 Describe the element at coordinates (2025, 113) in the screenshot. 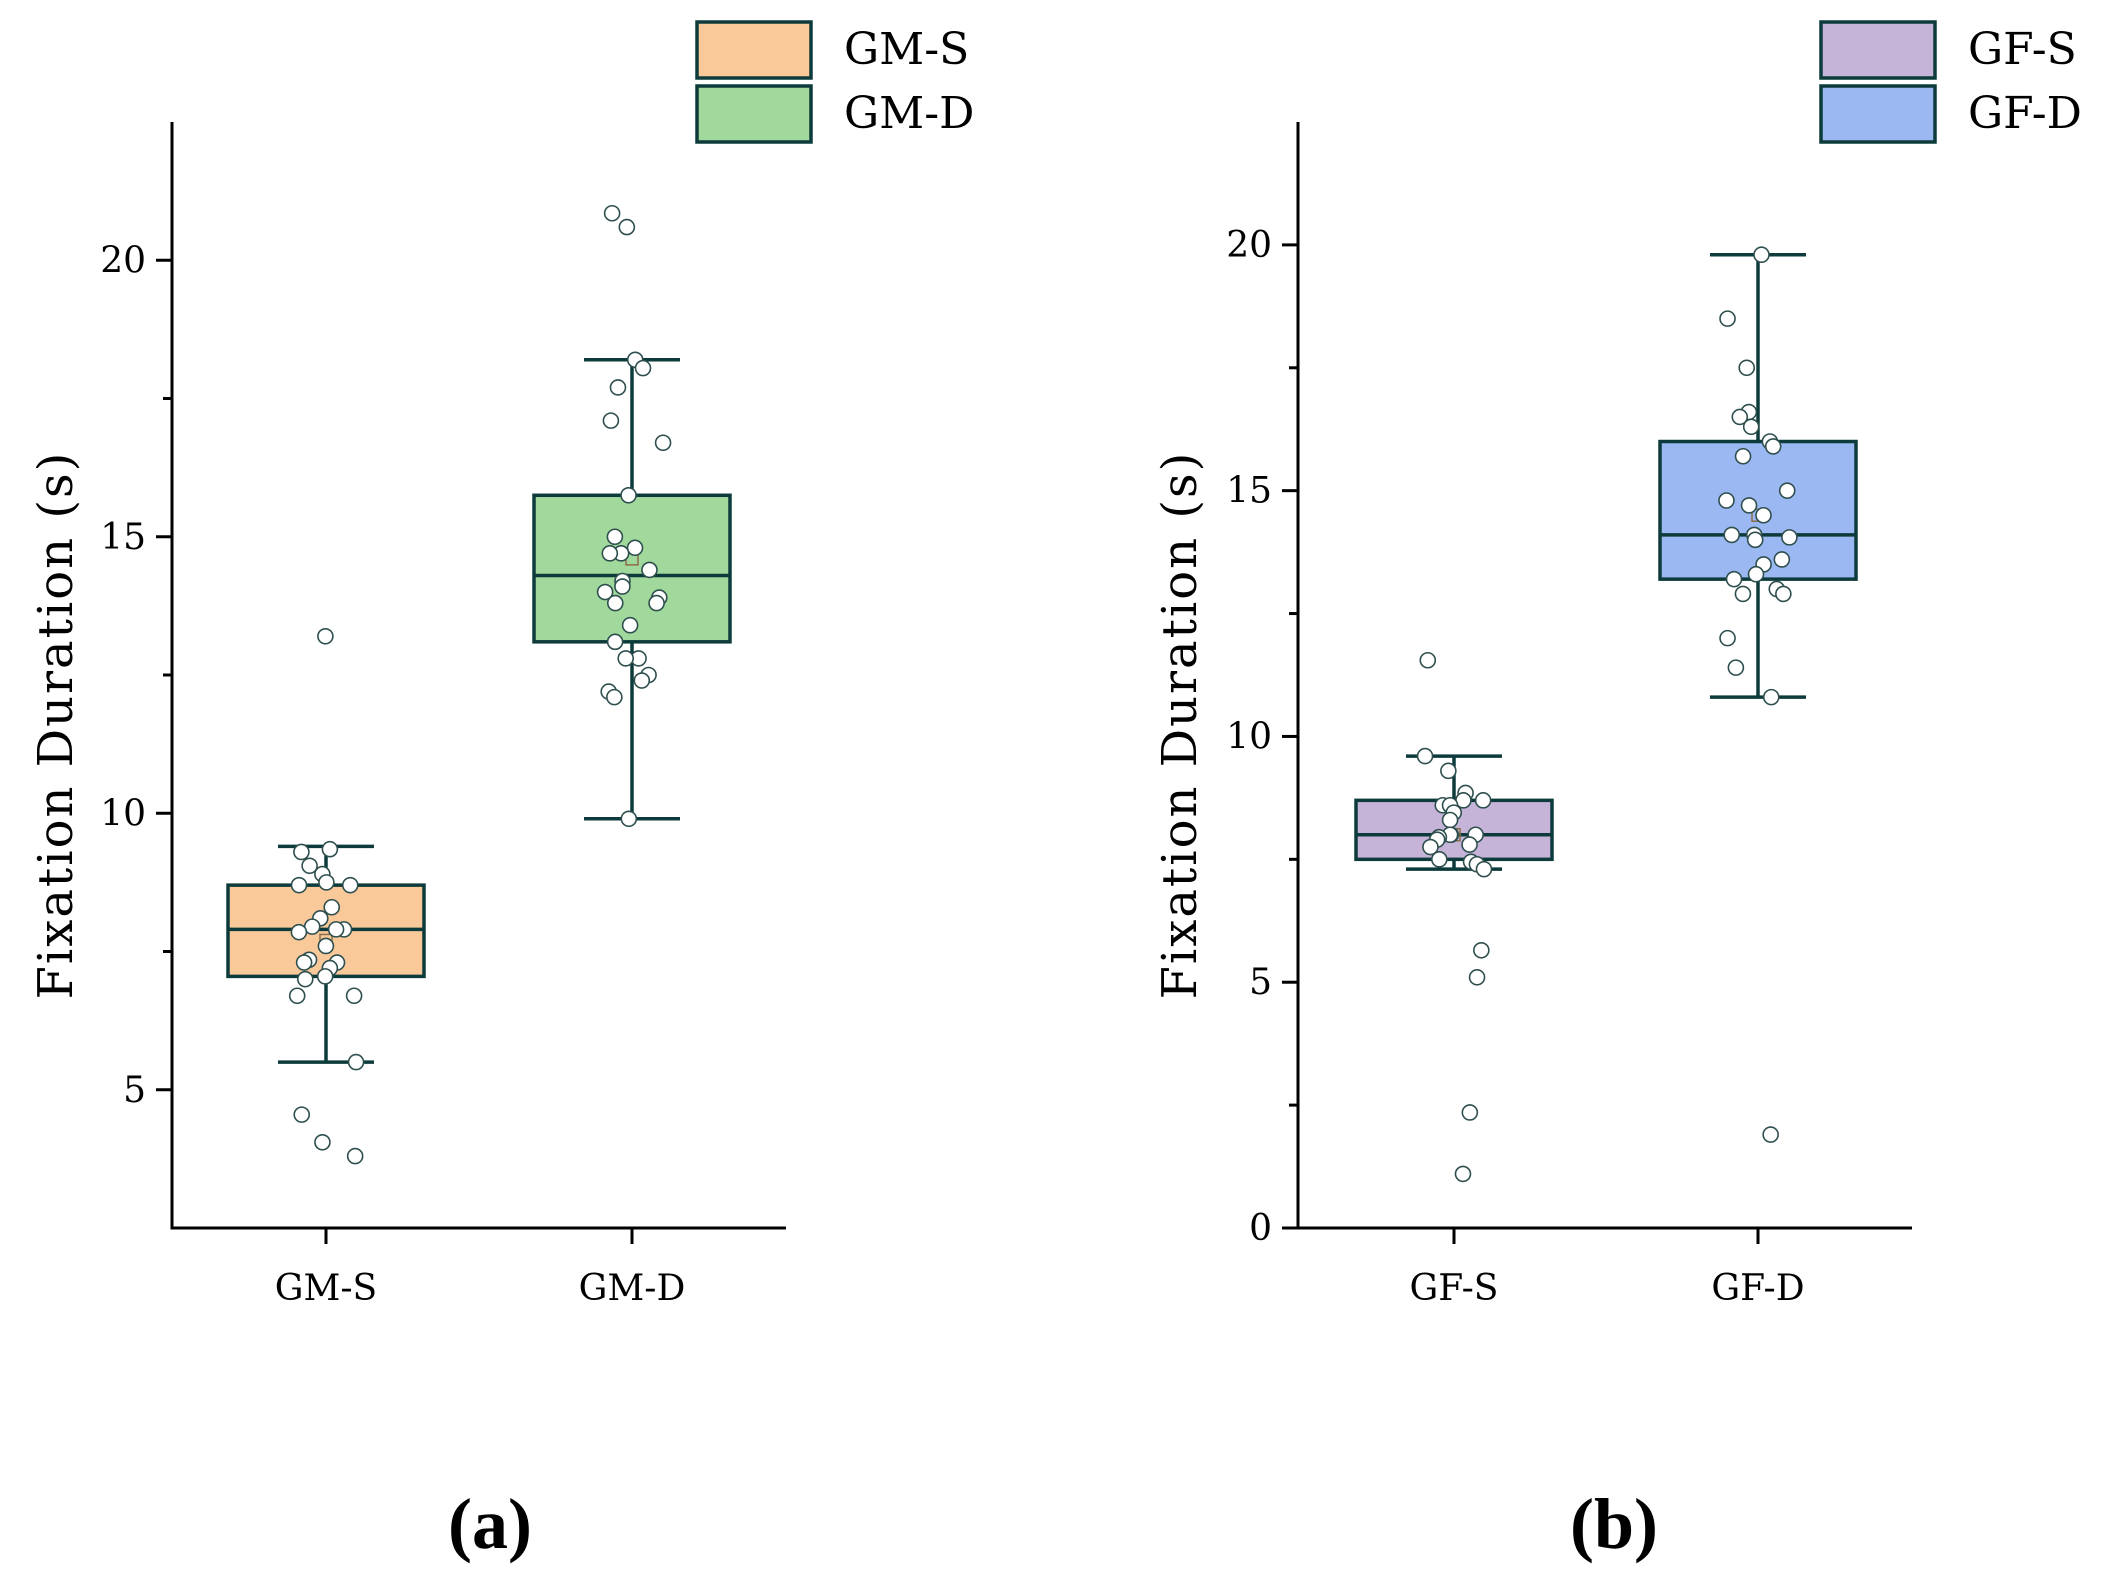

I see `legend-label-gf-d: GF-D` at that location.